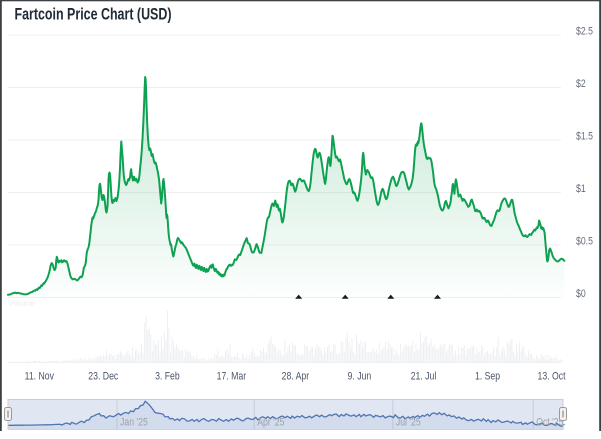  I want to click on svg-text: Apr '25, so click(270, 423).